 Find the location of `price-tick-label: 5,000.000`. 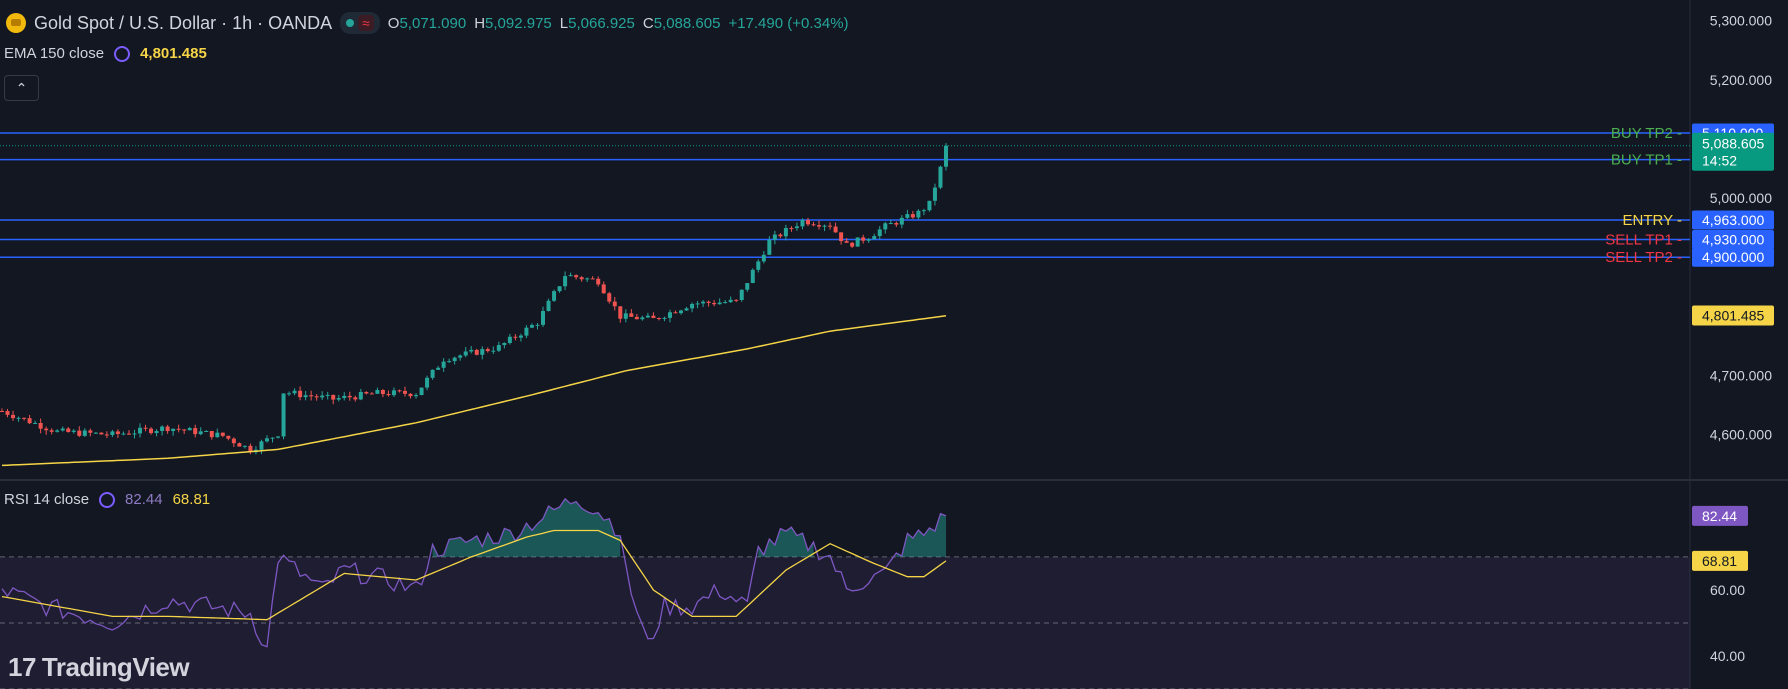

price-tick-label: 5,000.000 is located at coordinates (1741, 198).